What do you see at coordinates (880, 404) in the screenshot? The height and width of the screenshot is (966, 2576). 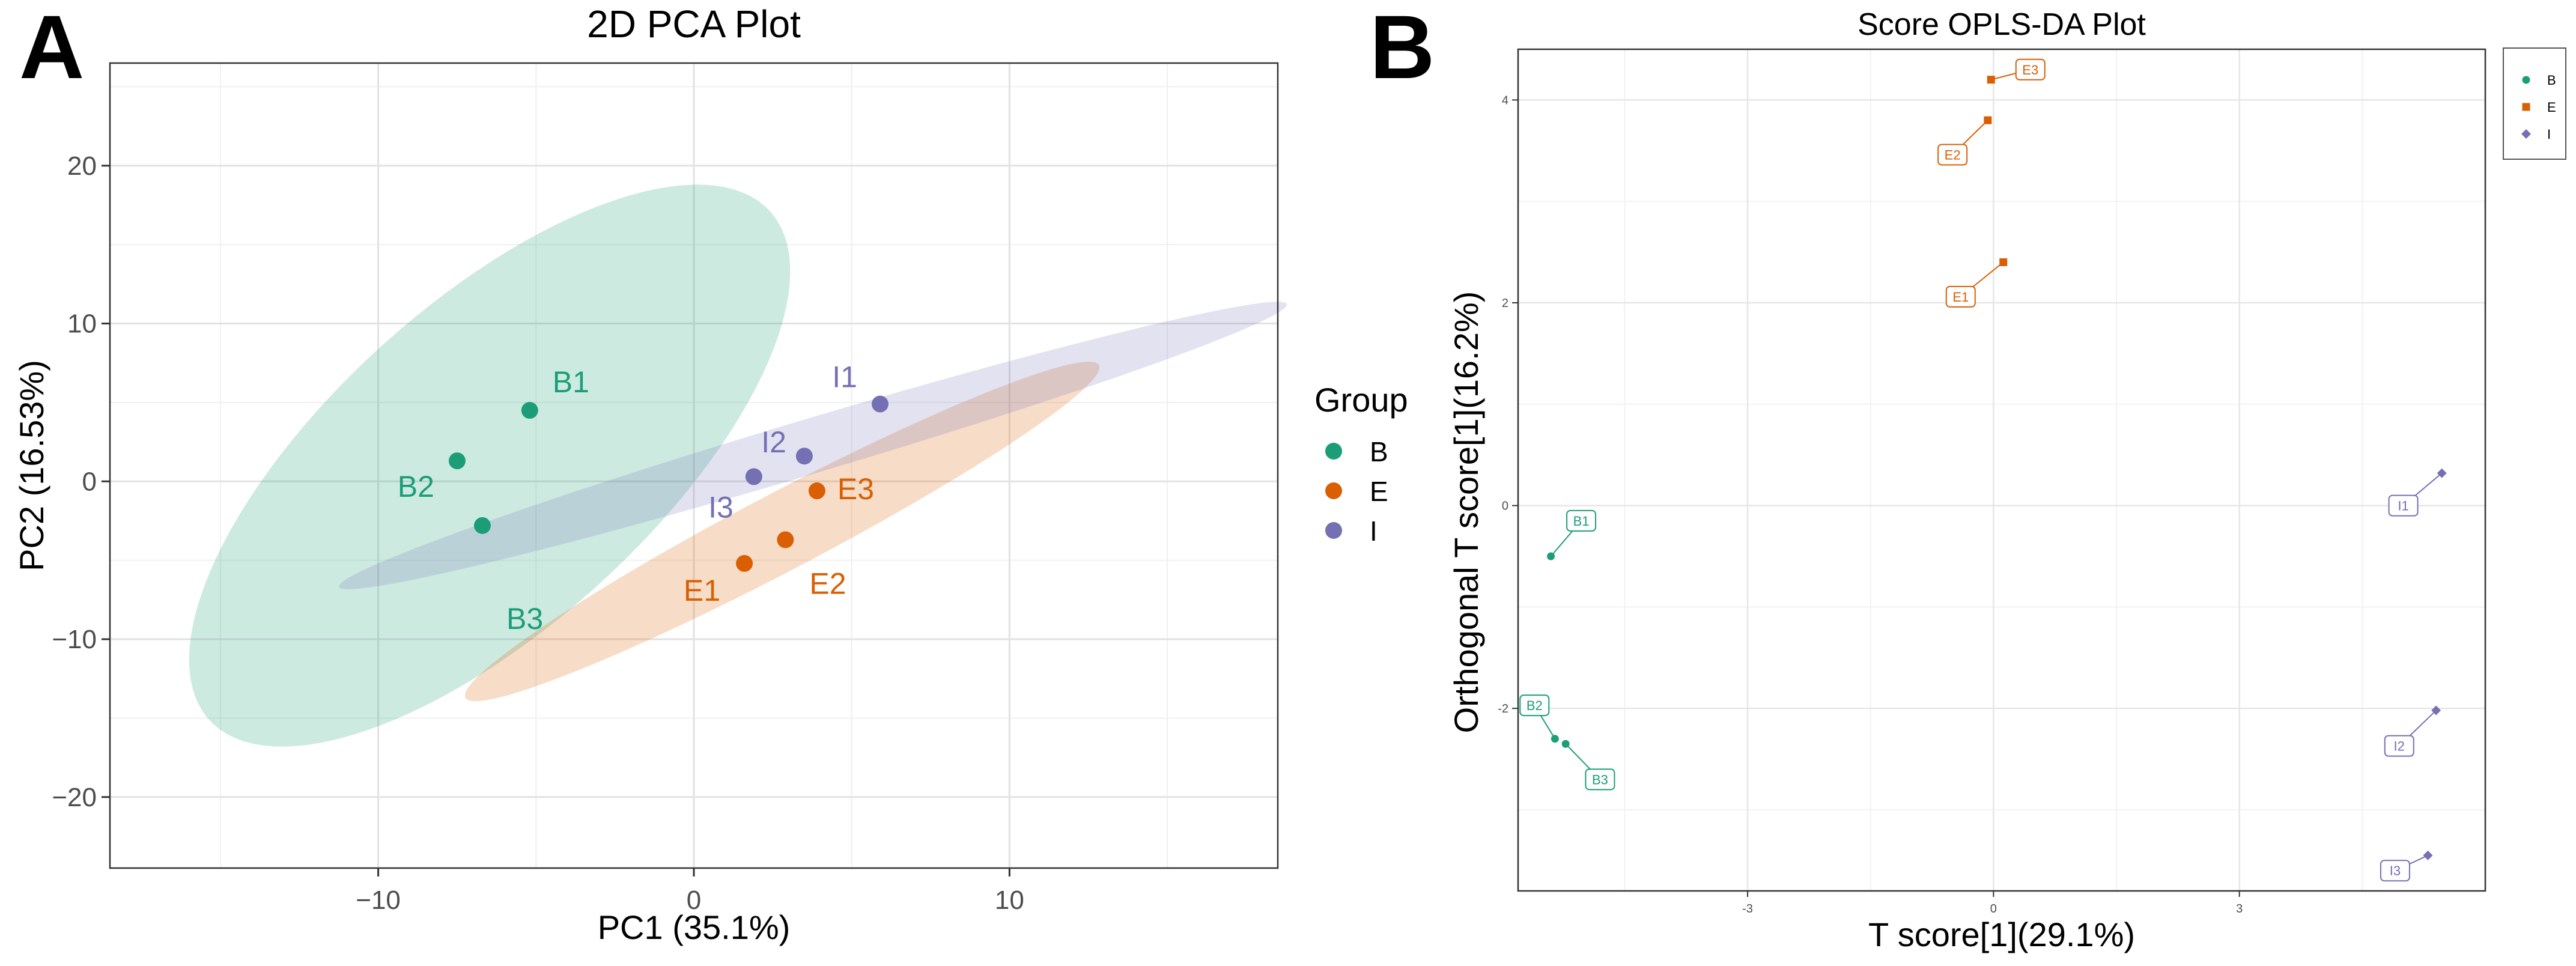 I see `pca-point-i1` at bounding box center [880, 404].